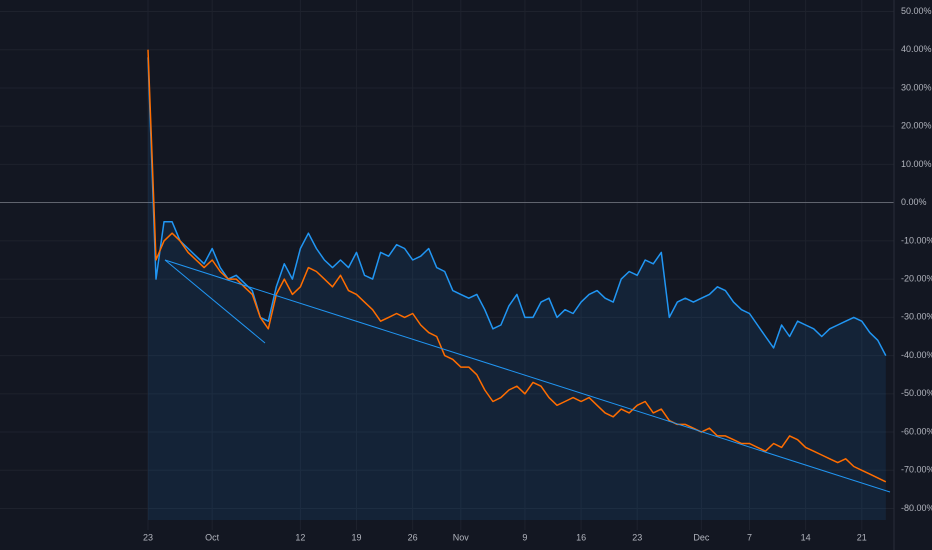 The height and width of the screenshot is (550, 932). What do you see at coordinates (461, 537) in the screenshot?
I see `x-tick-label: Nov` at bounding box center [461, 537].